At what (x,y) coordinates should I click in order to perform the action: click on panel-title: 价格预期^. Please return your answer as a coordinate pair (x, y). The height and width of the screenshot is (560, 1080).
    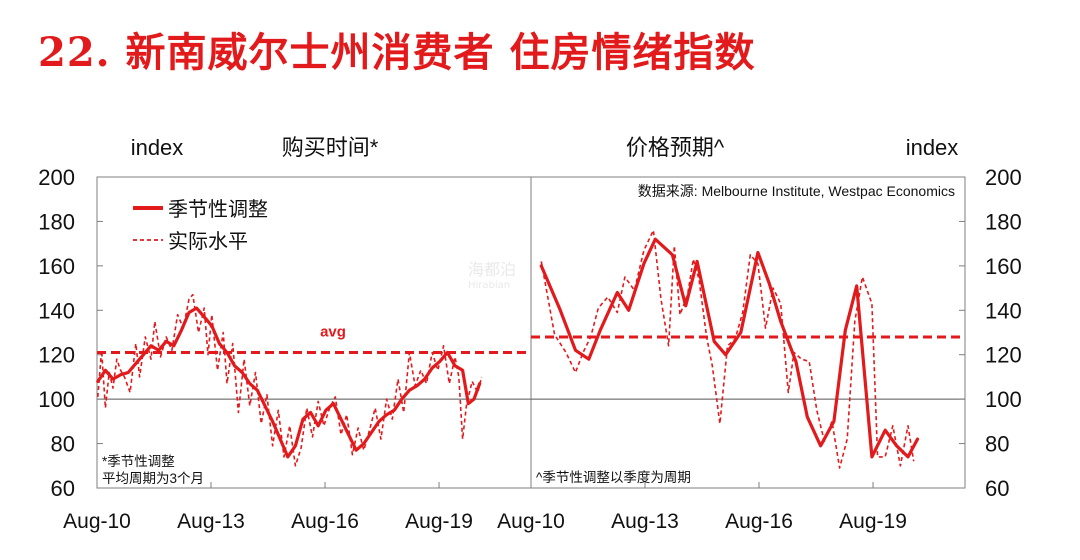
    Looking at the image, I should click on (675, 147).